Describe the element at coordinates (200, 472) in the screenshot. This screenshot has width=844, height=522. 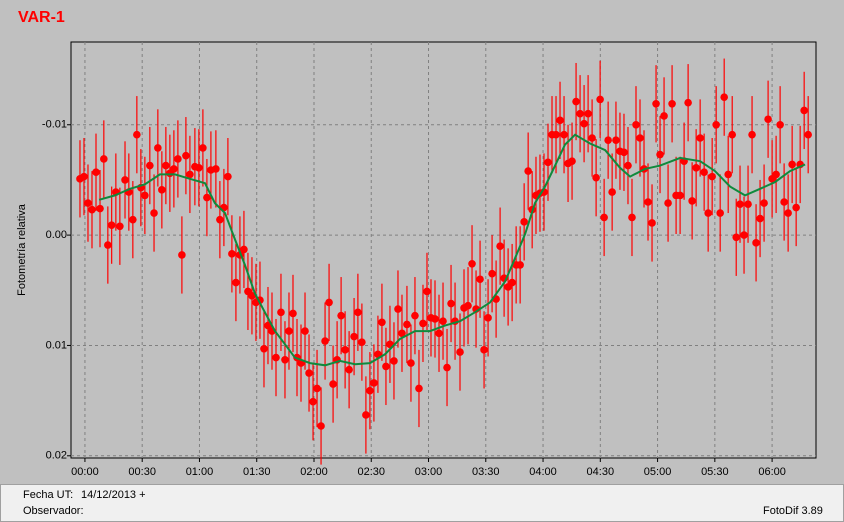
I see `x-tick-label: 01:00` at that location.